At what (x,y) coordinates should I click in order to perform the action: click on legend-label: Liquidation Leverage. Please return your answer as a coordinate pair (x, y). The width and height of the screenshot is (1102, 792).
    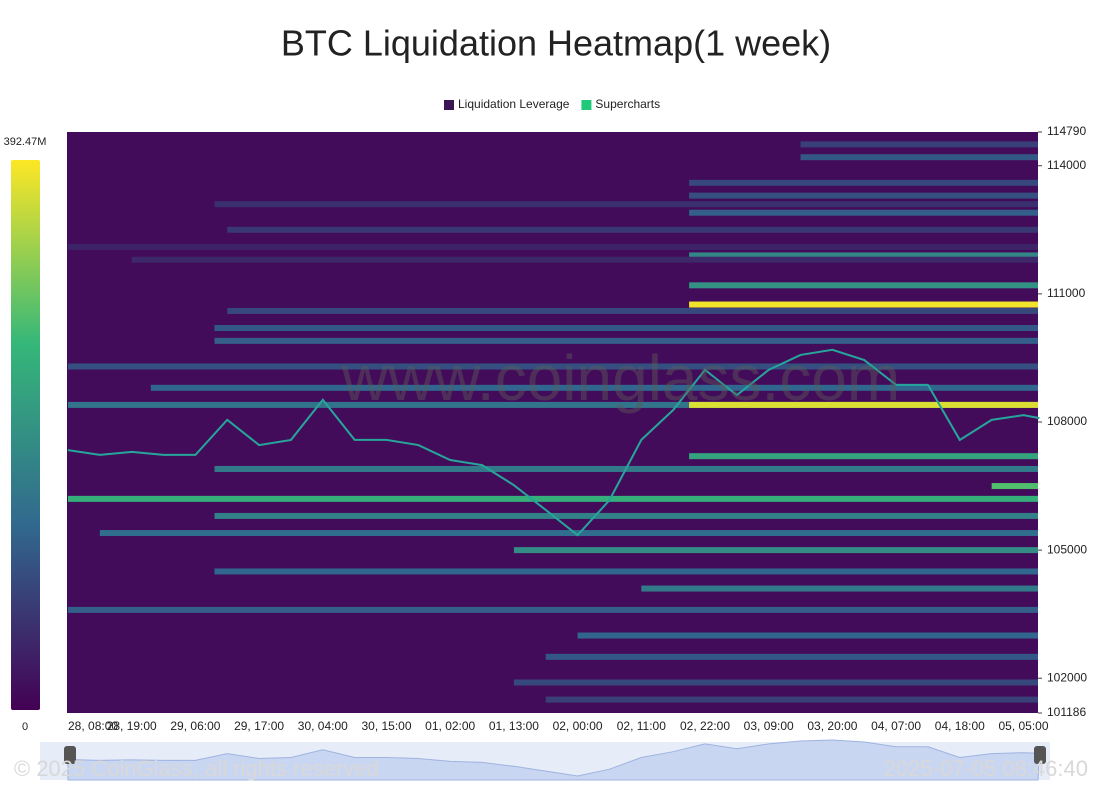
    Looking at the image, I should click on (514, 104).